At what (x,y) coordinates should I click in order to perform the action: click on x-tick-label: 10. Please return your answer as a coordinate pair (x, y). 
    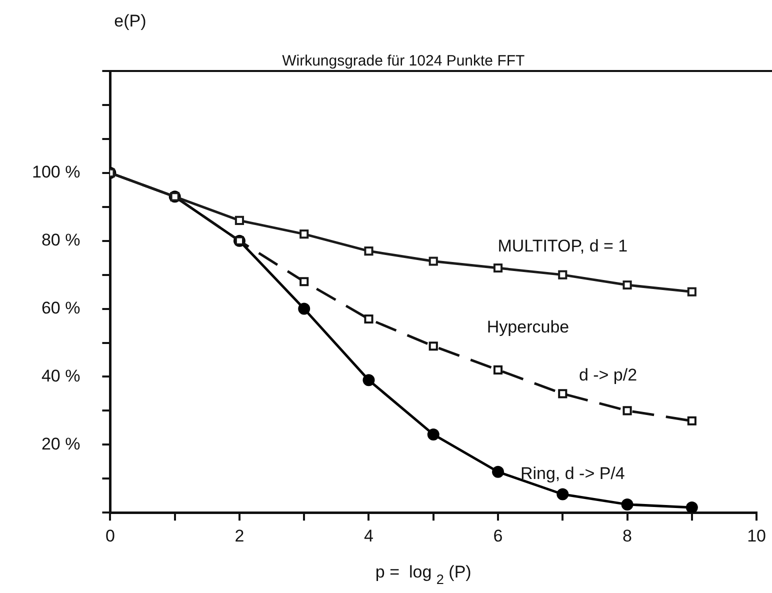
    Looking at the image, I should click on (756, 536).